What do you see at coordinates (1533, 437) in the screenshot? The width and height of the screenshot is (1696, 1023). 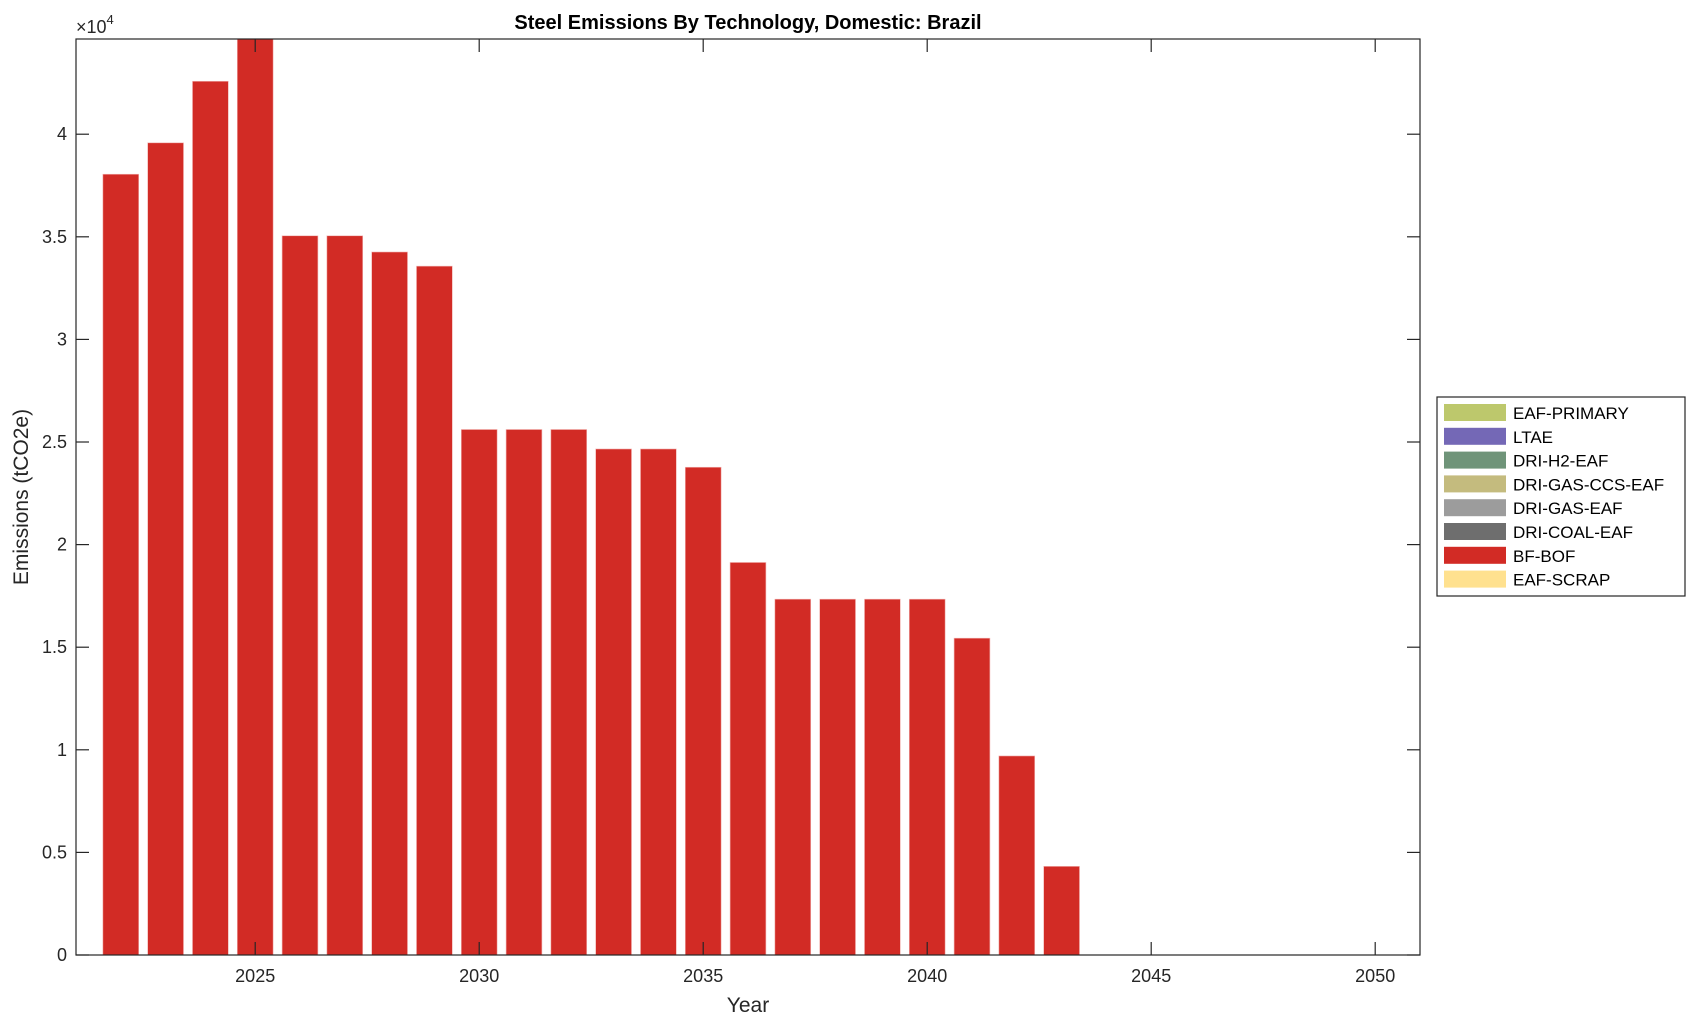 I see `legend-label: LTAE` at bounding box center [1533, 437].